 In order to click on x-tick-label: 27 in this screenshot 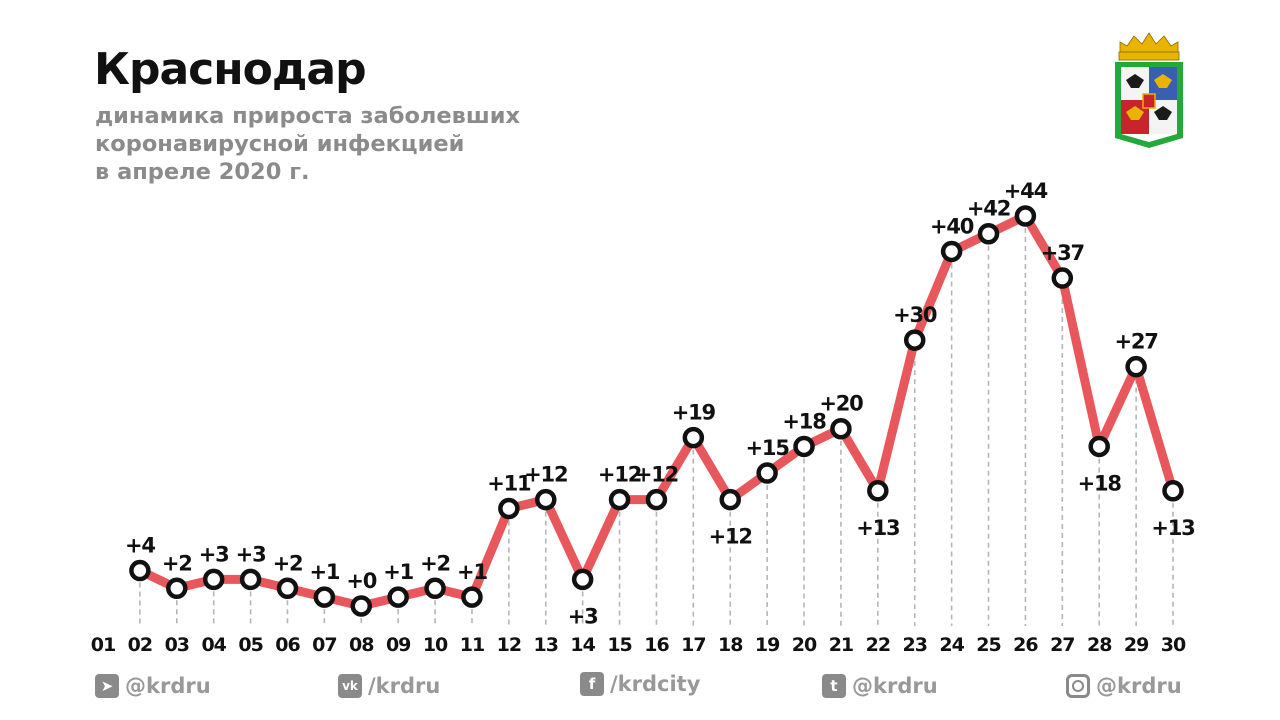, I will do `click(1062, 645)`.